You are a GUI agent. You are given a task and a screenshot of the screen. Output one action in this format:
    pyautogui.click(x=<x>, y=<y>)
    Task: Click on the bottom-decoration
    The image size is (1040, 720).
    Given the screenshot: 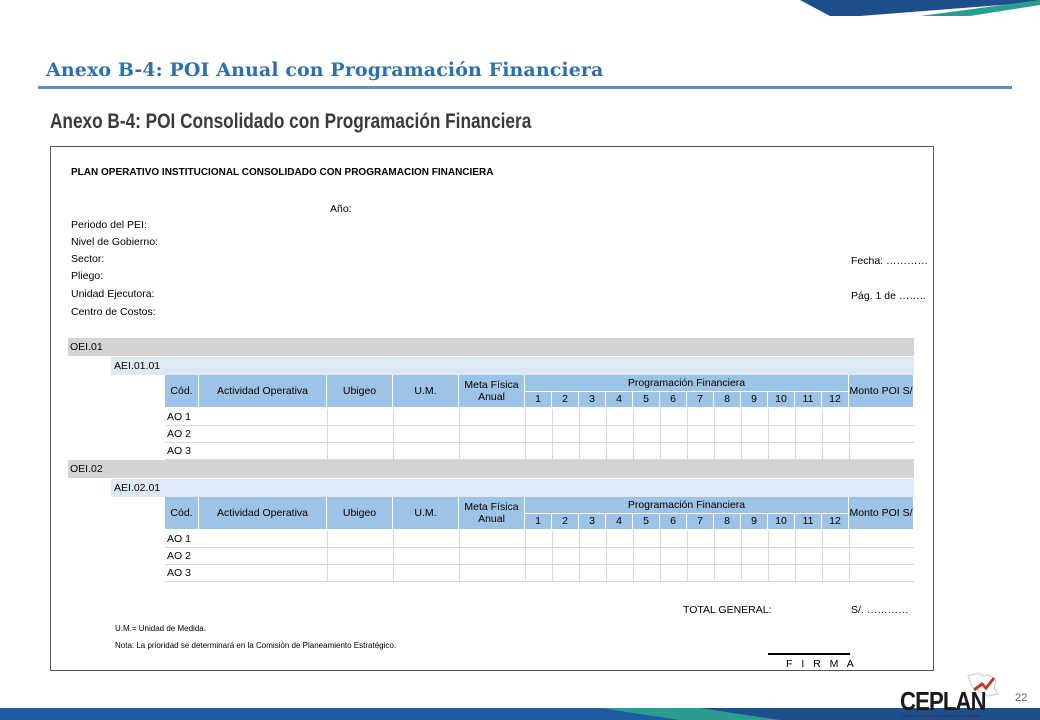 What is the action you would take?
    pyautogui.click(x=520, y=714)
    